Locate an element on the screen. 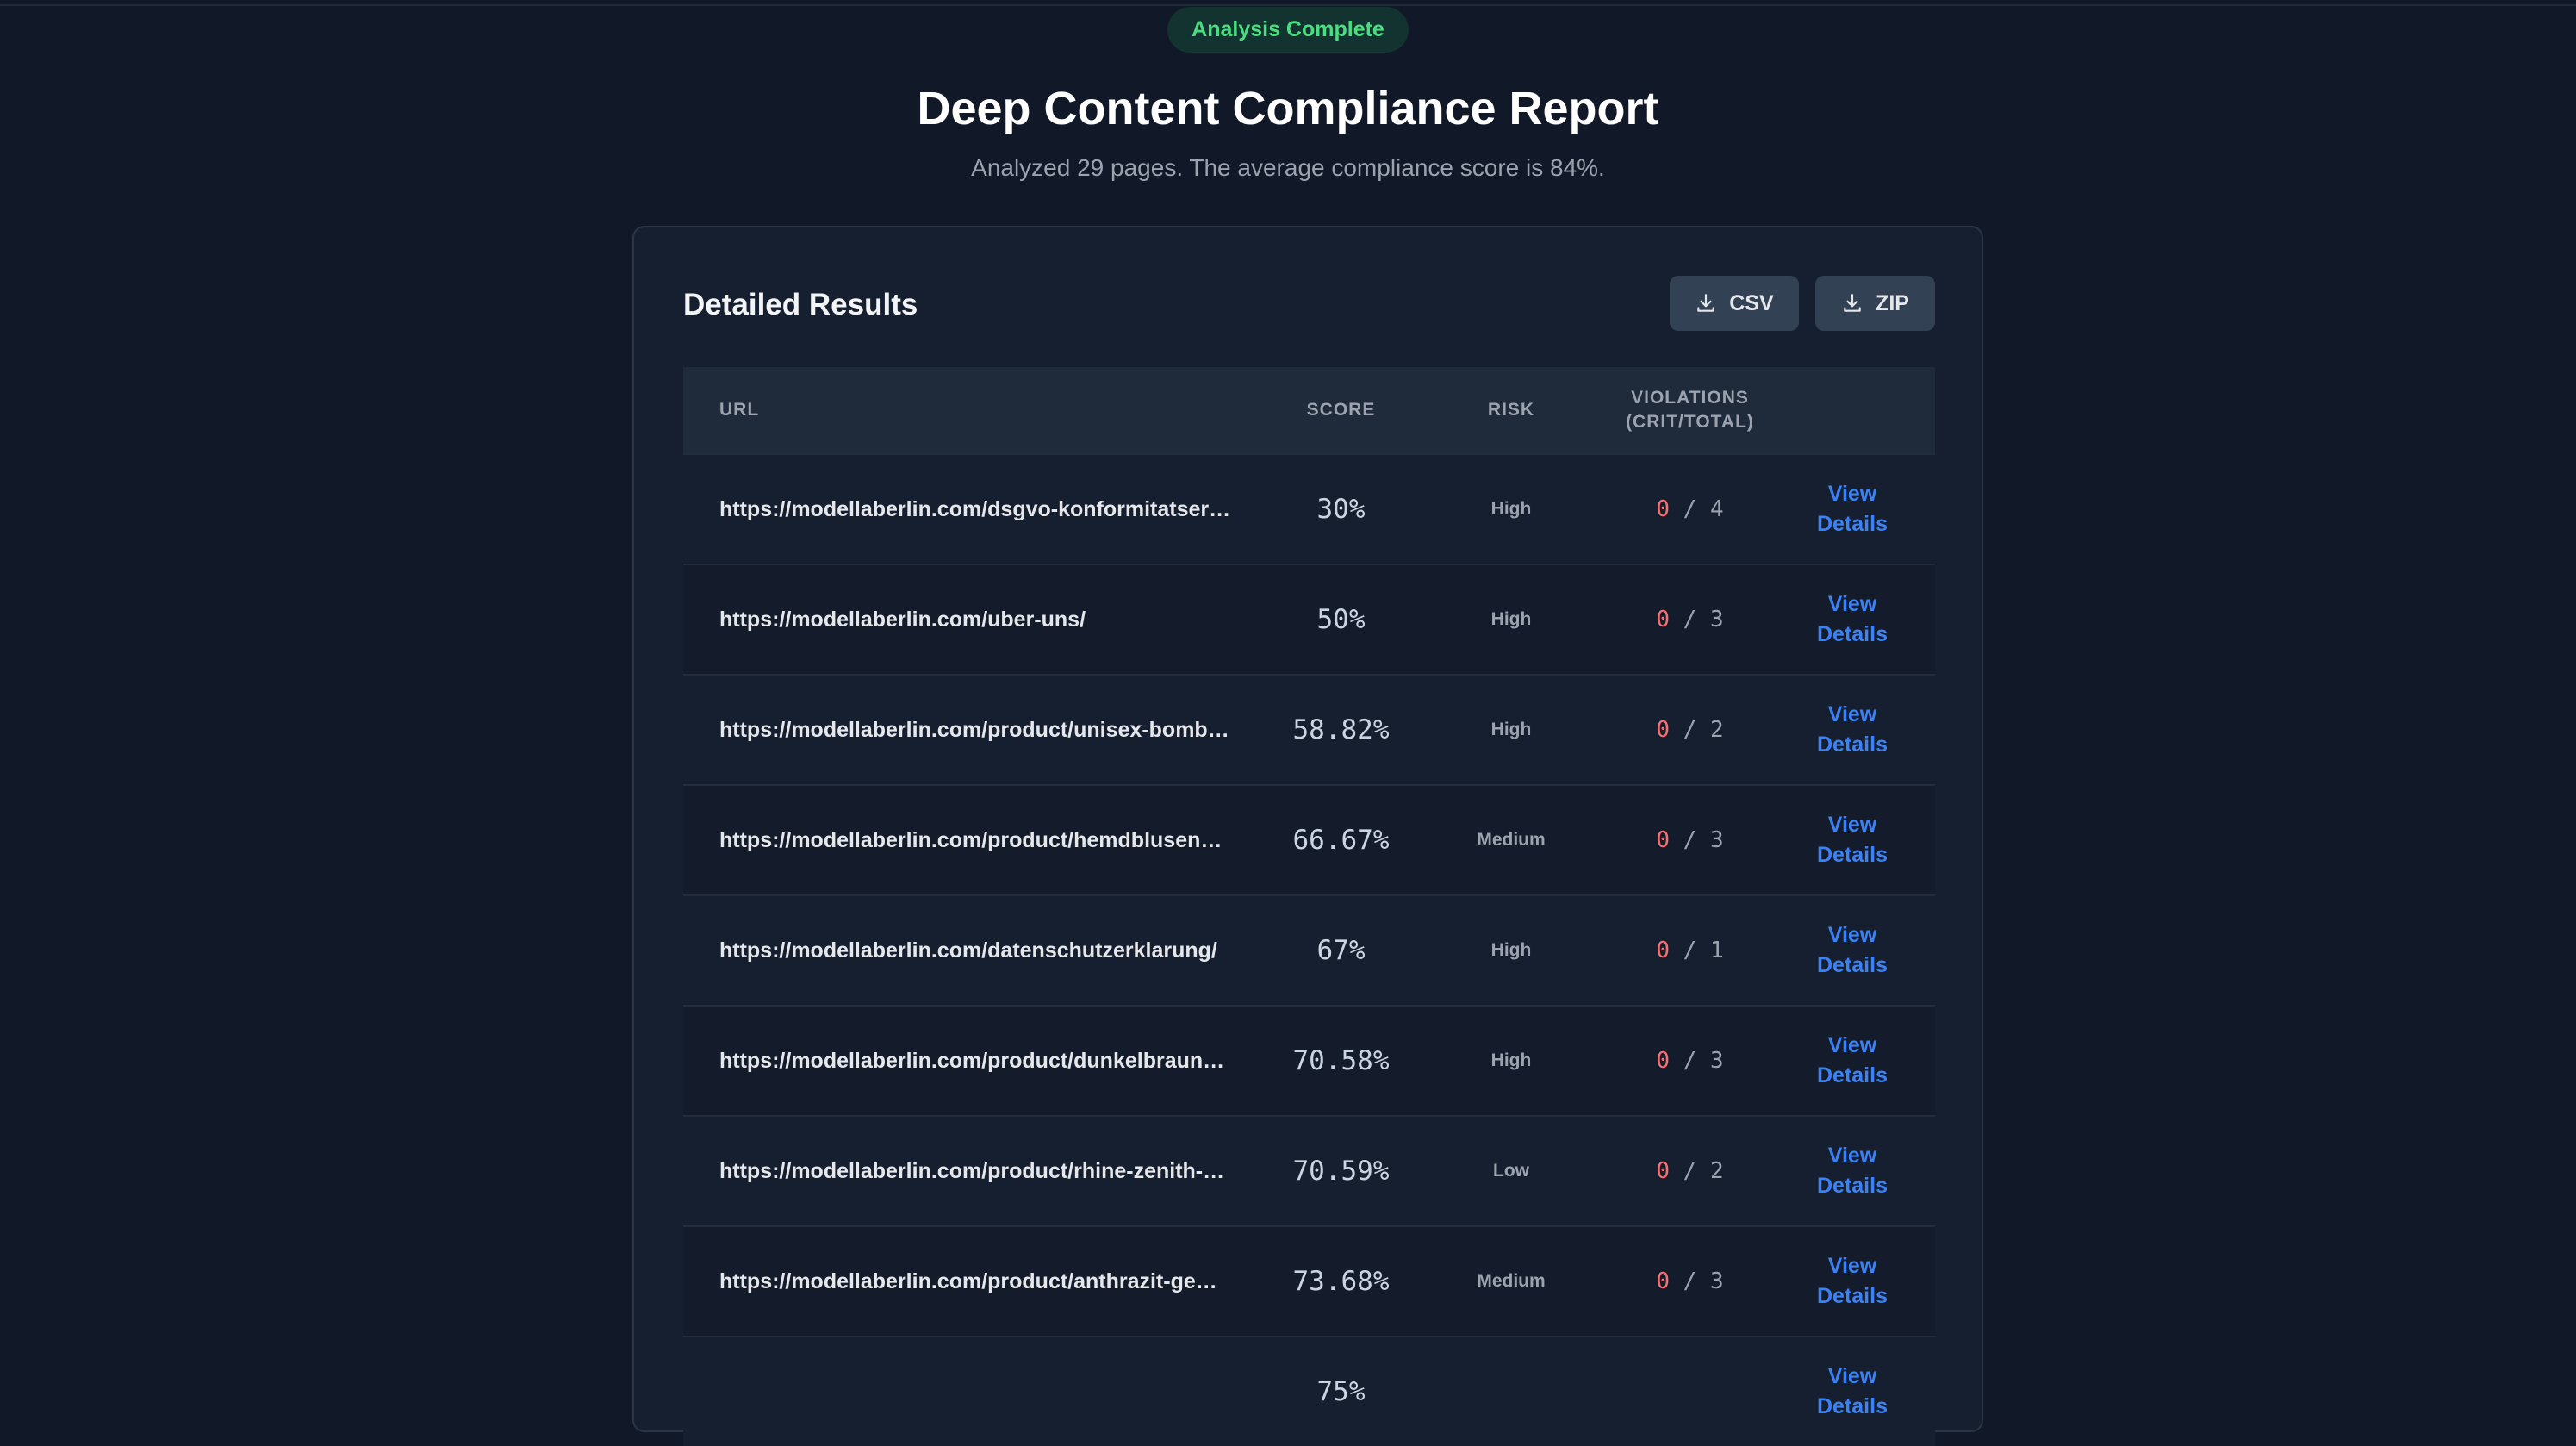  row-total-count: 4 is located at coordinates (1717, 509).